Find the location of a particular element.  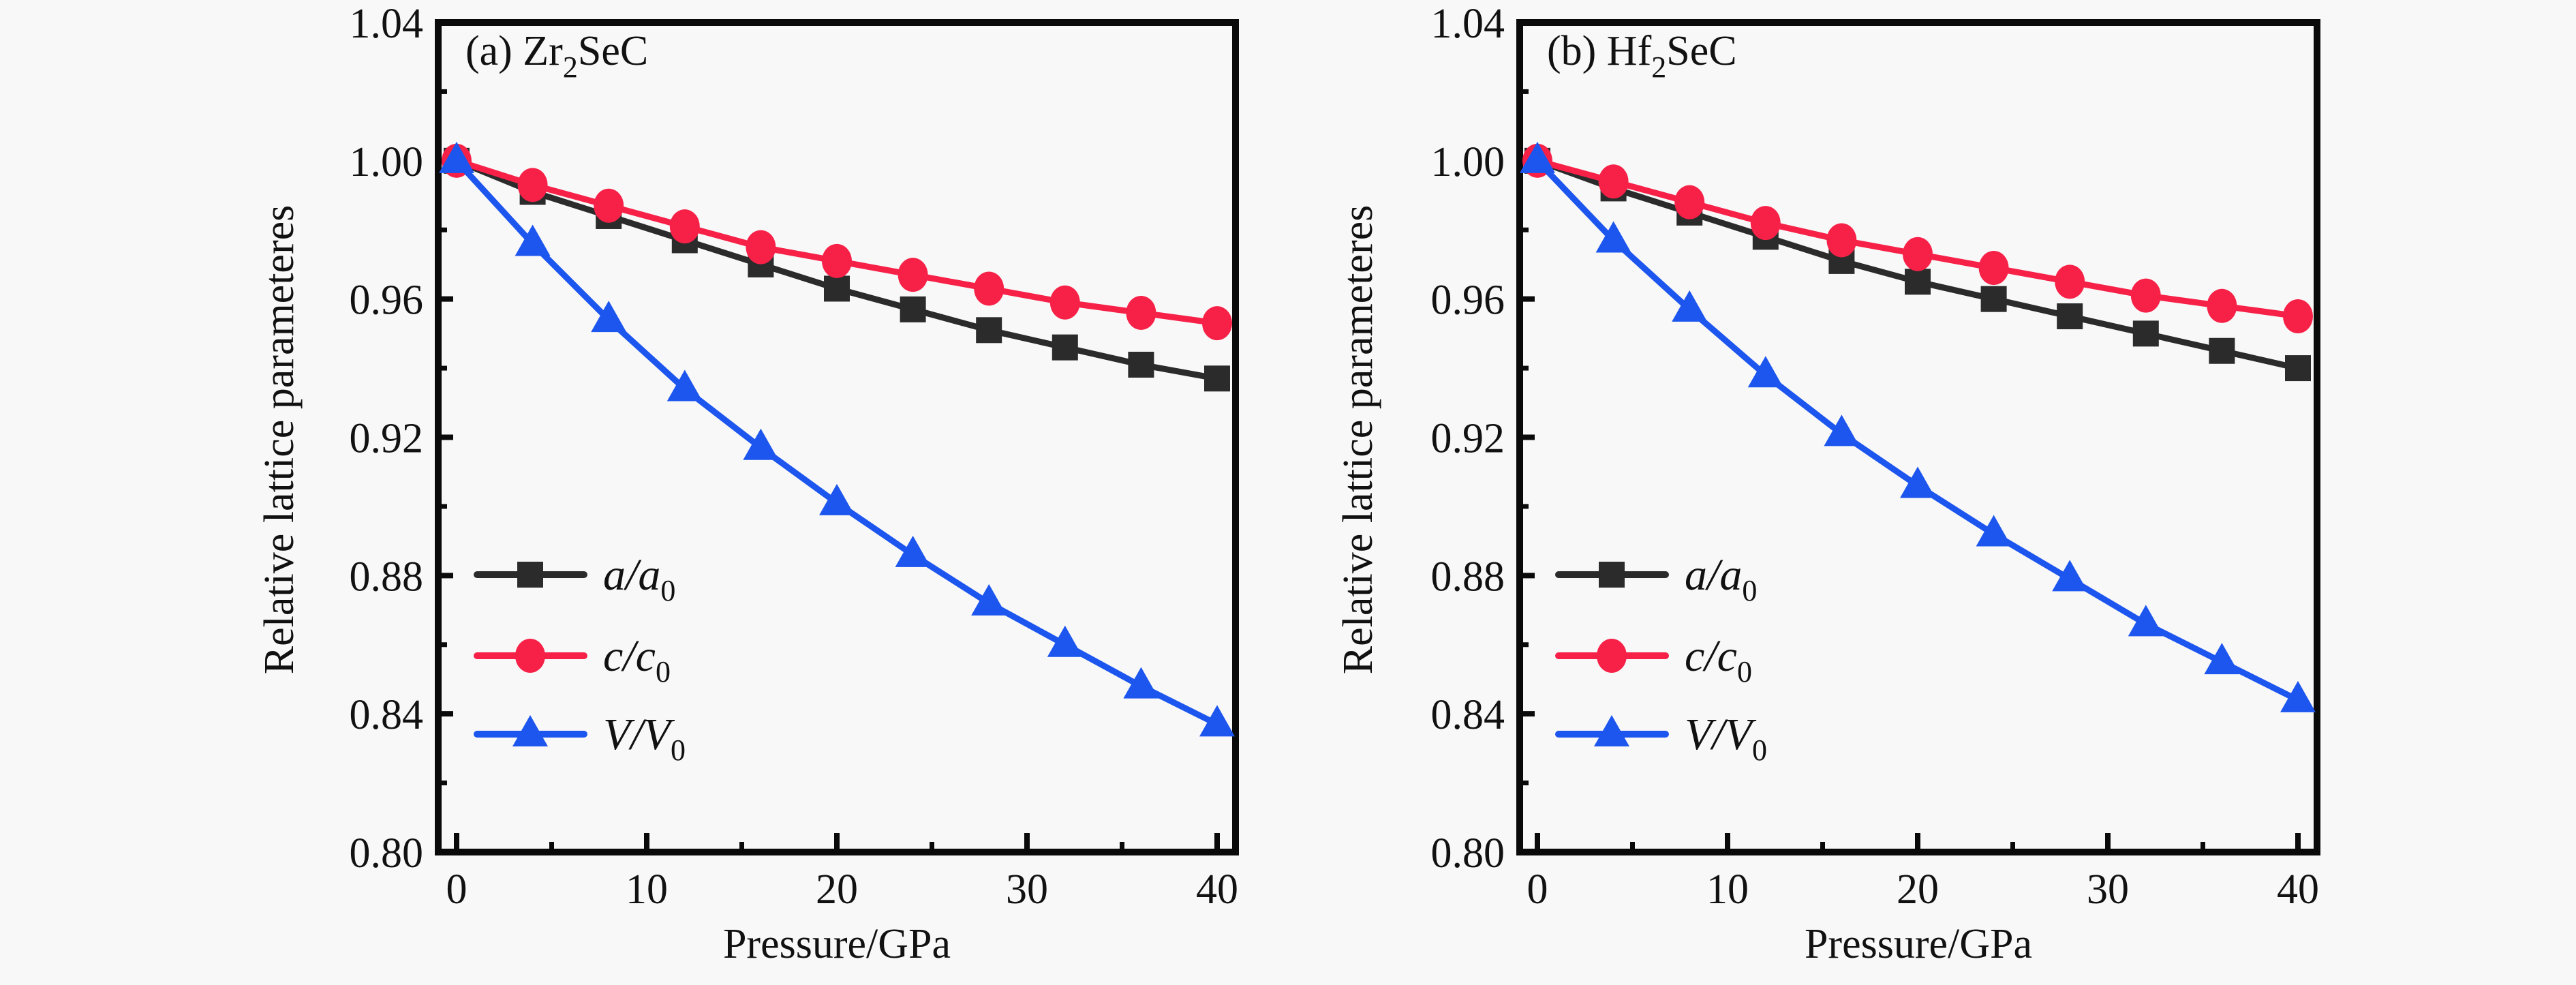

legend: a/a0c/c0V/V0 is located at coordinates (580, 658).